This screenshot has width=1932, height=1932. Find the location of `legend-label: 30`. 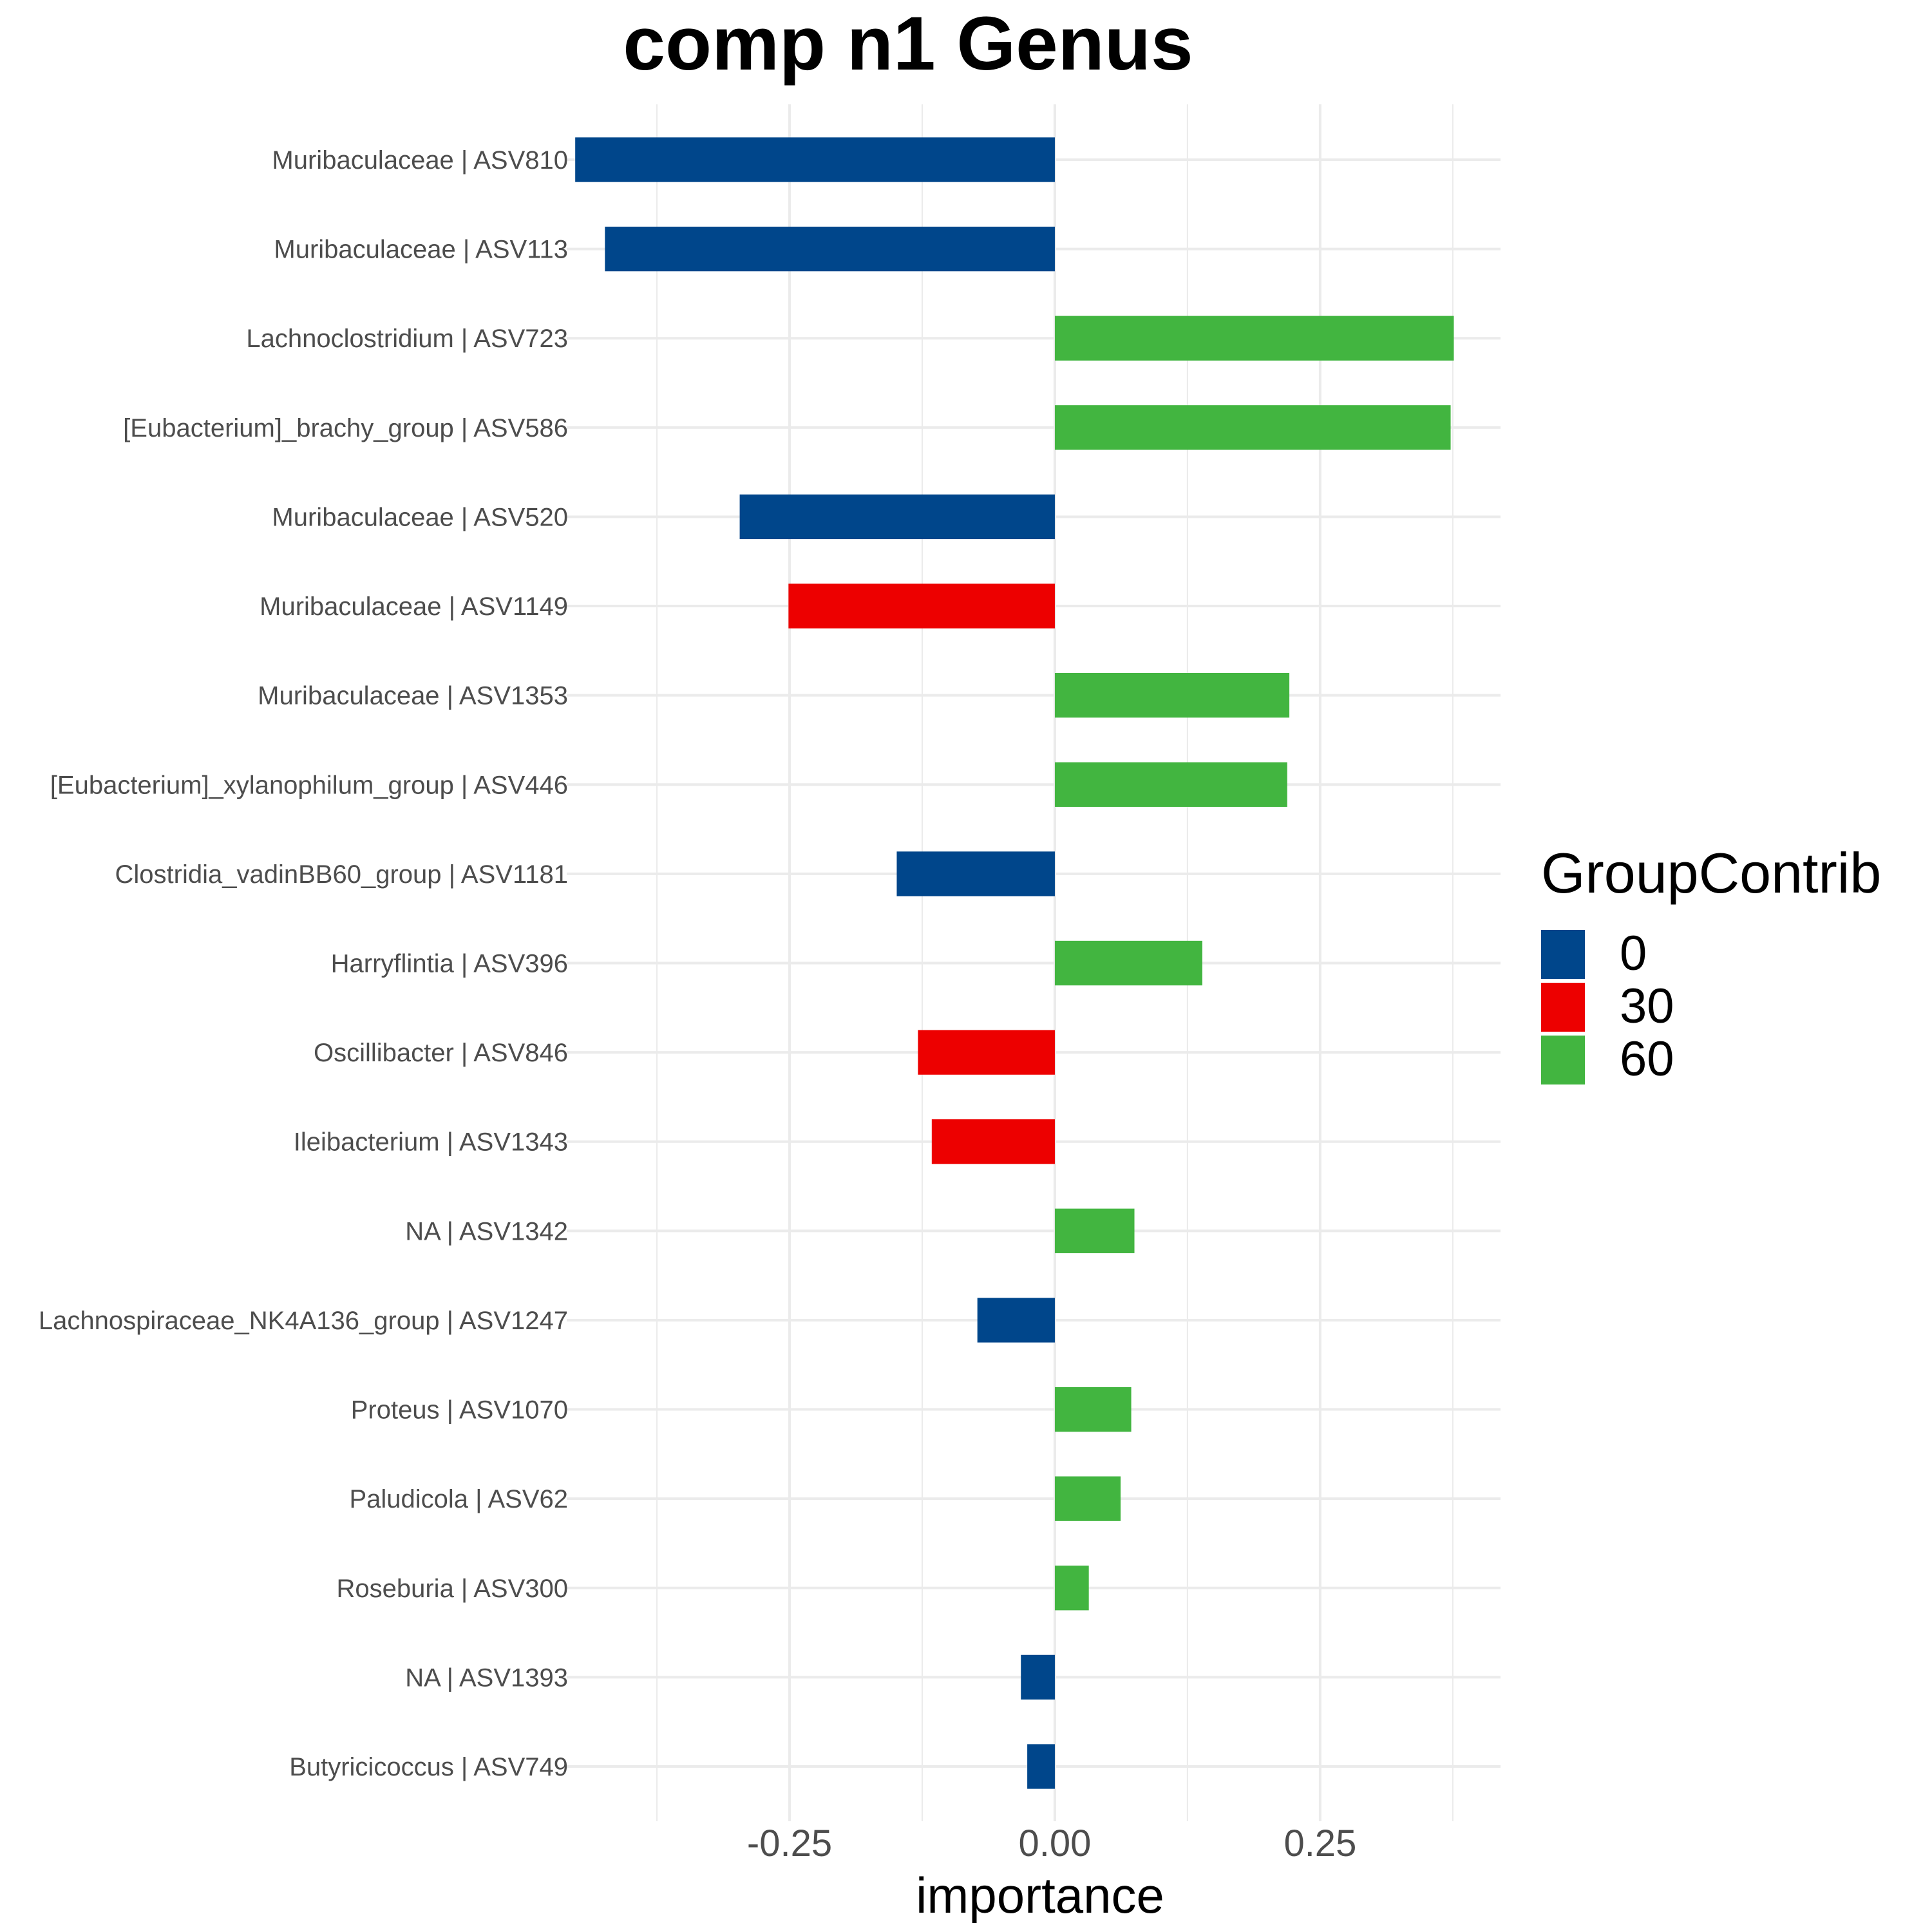

legend-label: 30 is located at coordinates (1647, 1007).